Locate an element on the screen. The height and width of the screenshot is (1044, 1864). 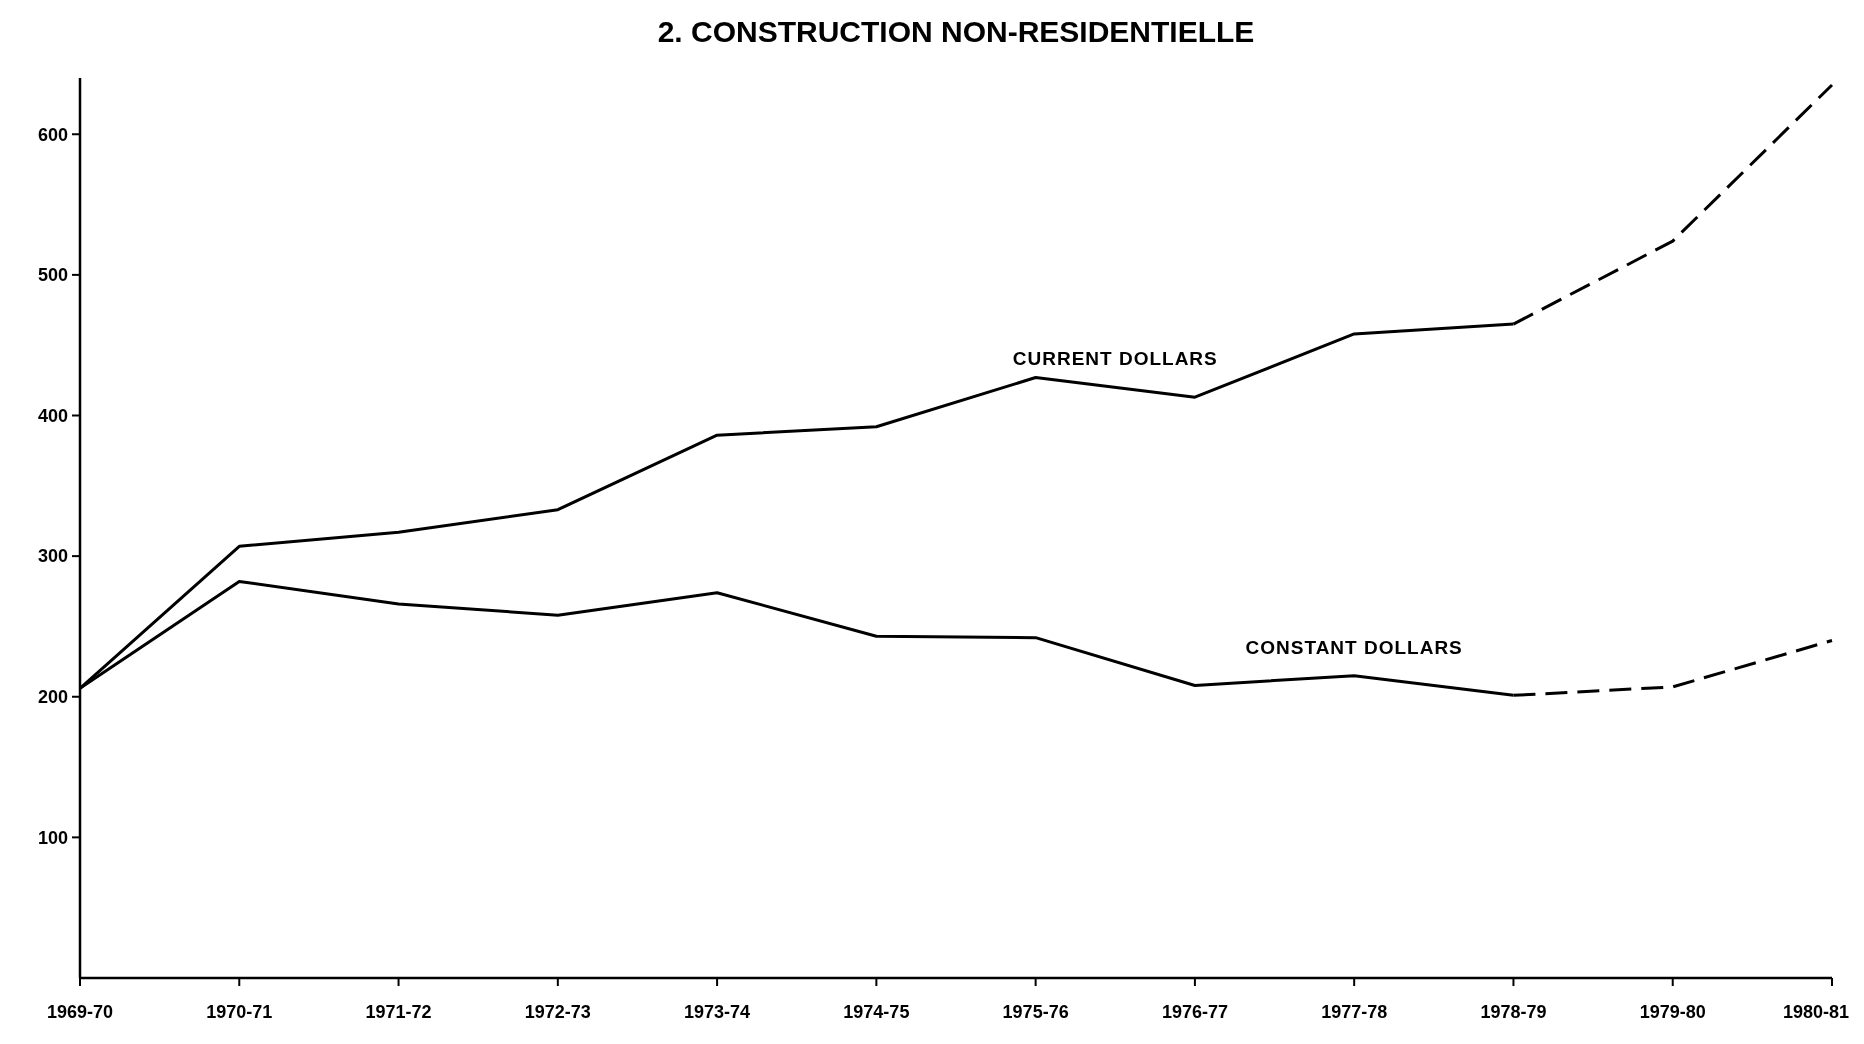
x-tick-label: 1977-78 is located at coordinates (1354, 1012).